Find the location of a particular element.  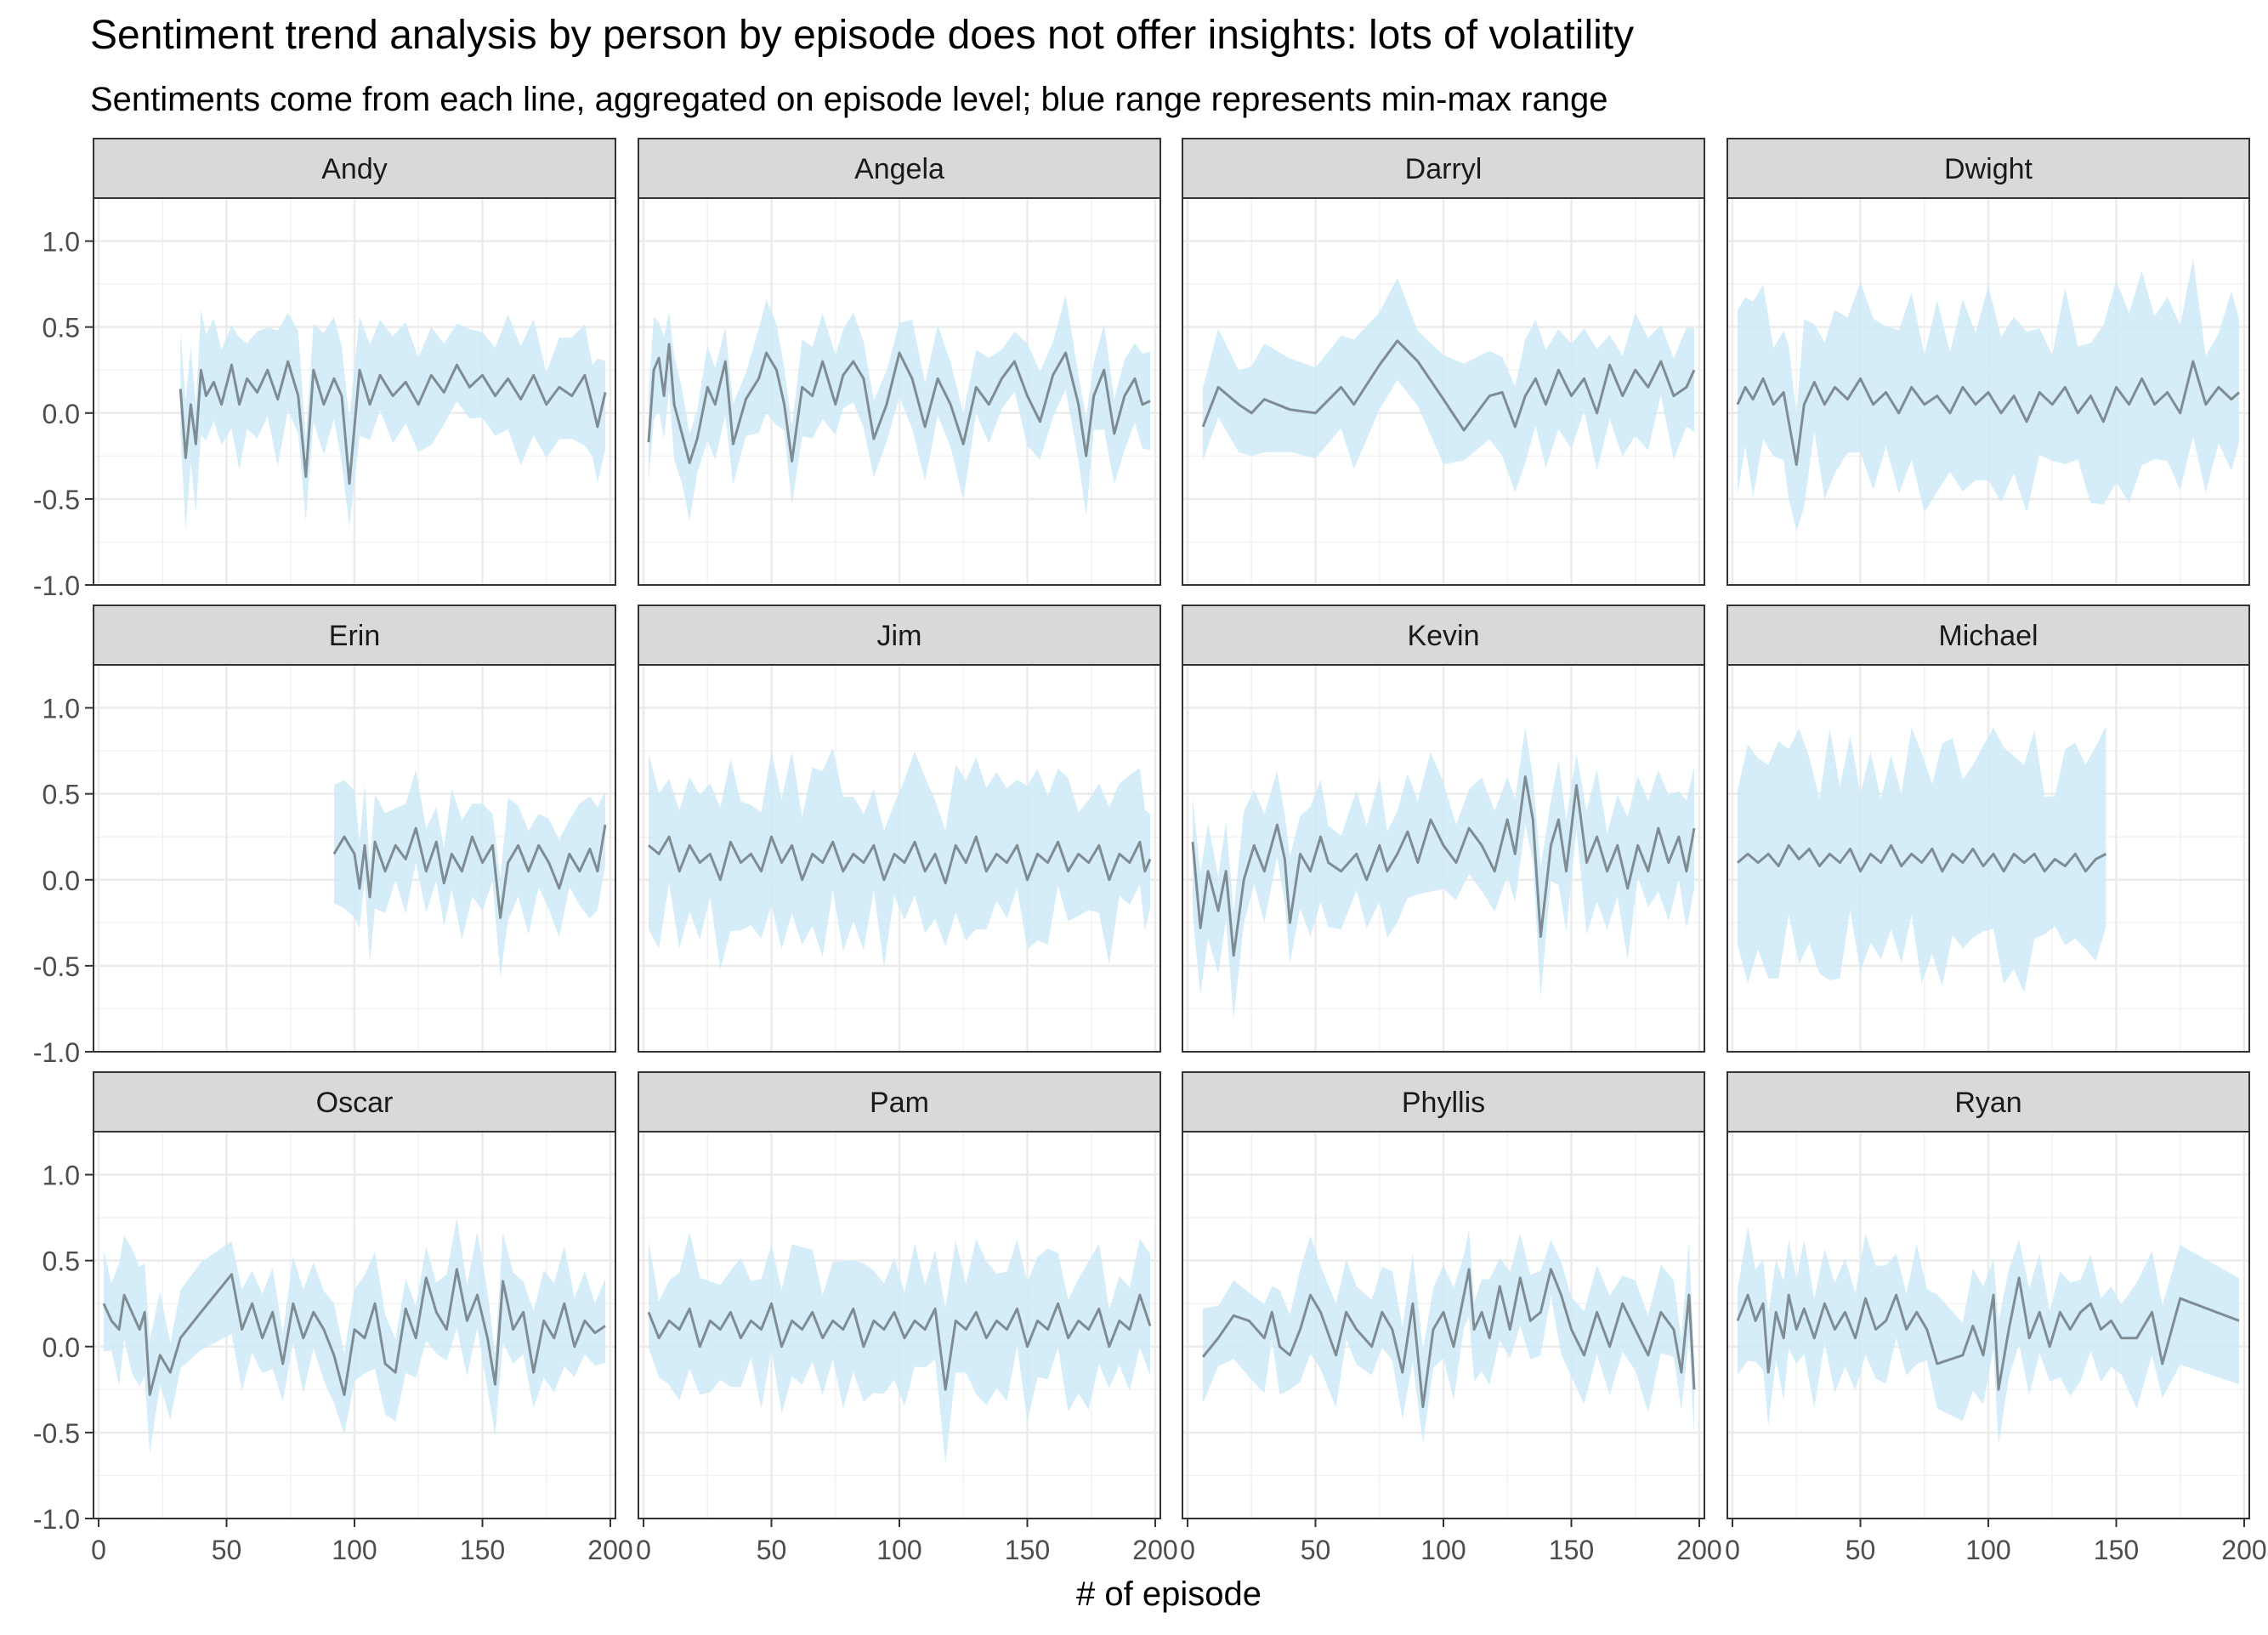

facet-label: Oscar is located at coordinates (355, 1103).